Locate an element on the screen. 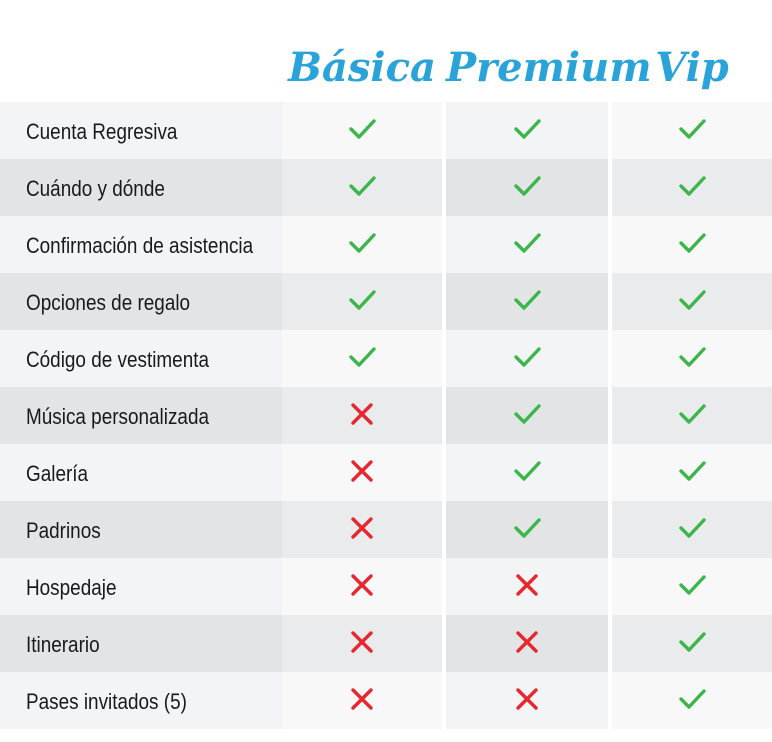 The width and height of the screenshot is (772, 742). table-row: Galería is located at coordinates (386, 472).